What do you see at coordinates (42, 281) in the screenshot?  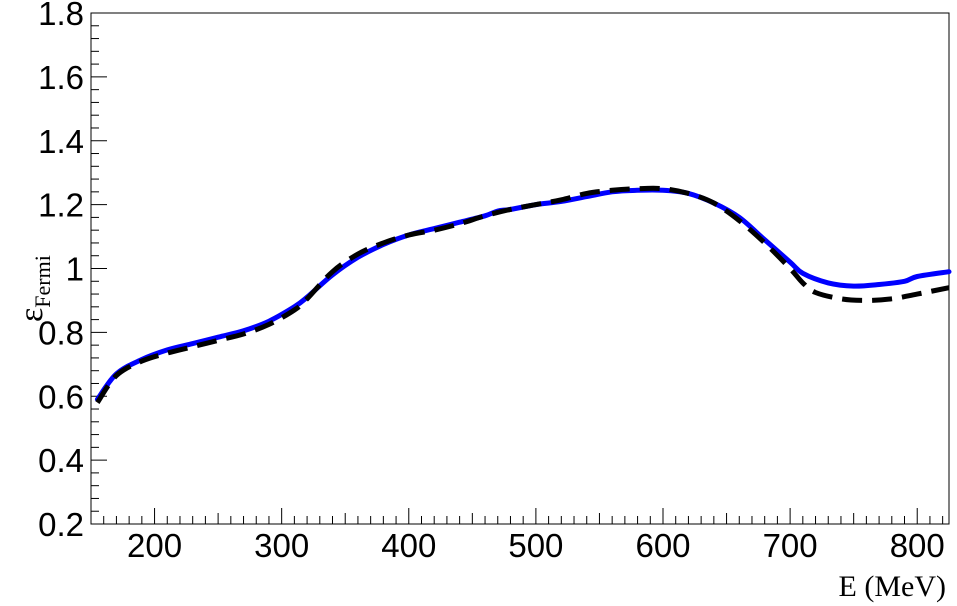 I see `y-axis-title-subscript: Fermi` at bounding box center [42, 281].